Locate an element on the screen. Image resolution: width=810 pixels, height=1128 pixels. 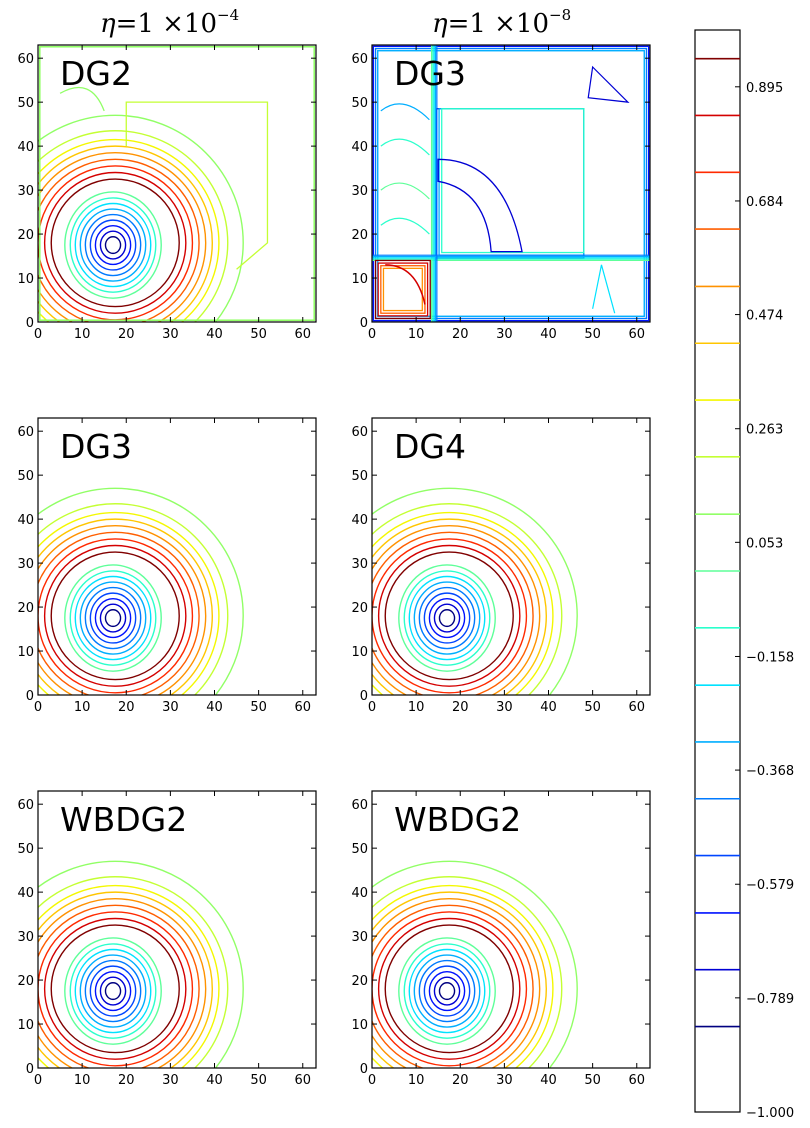
column-title-1: η=1 ×10−4 is located at coordinates (169, 22).